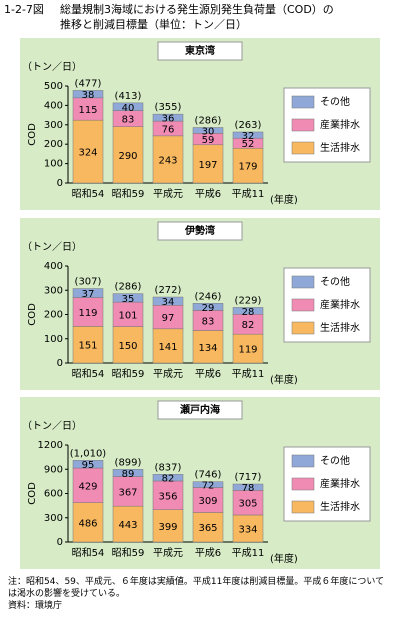 The image size is (400, 618). Describe the element at coordinates (88, 453) in the screenshot. I see `total-label: (1,010)` at that location.